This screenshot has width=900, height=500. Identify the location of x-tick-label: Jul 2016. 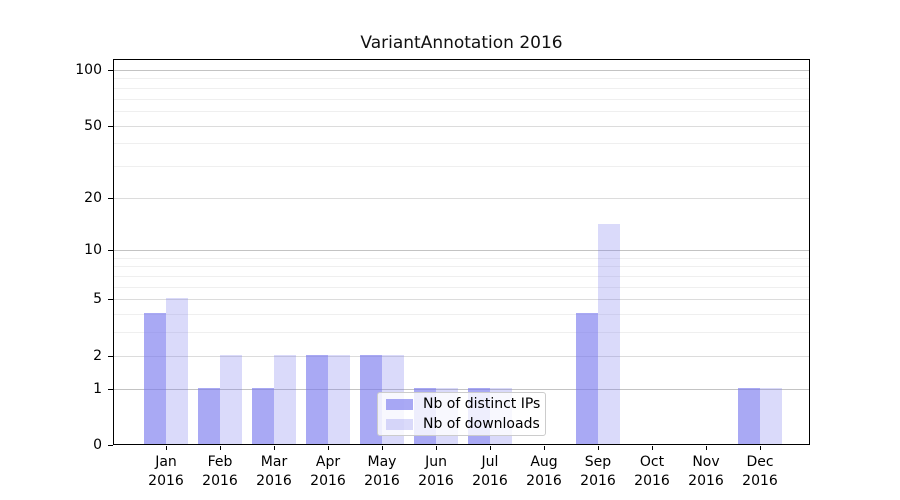
(490, 471).